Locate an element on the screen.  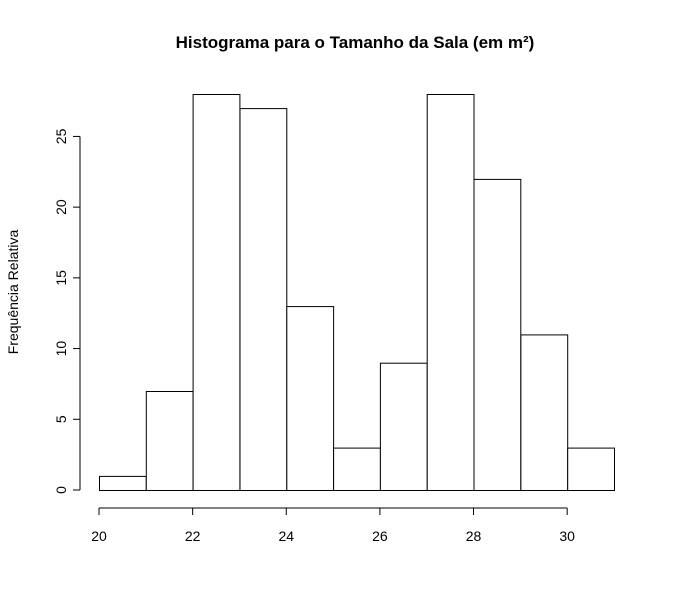
y-tick-label-15: 15 is located at coordinates (61, 278).